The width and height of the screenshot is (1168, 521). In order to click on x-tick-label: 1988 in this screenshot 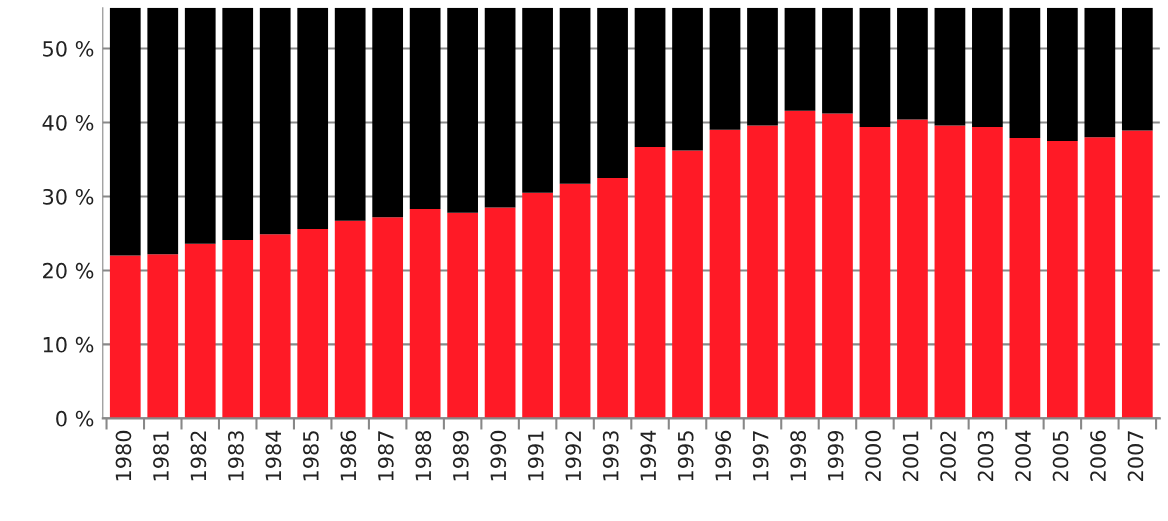, I will do `click(423, 455)`.